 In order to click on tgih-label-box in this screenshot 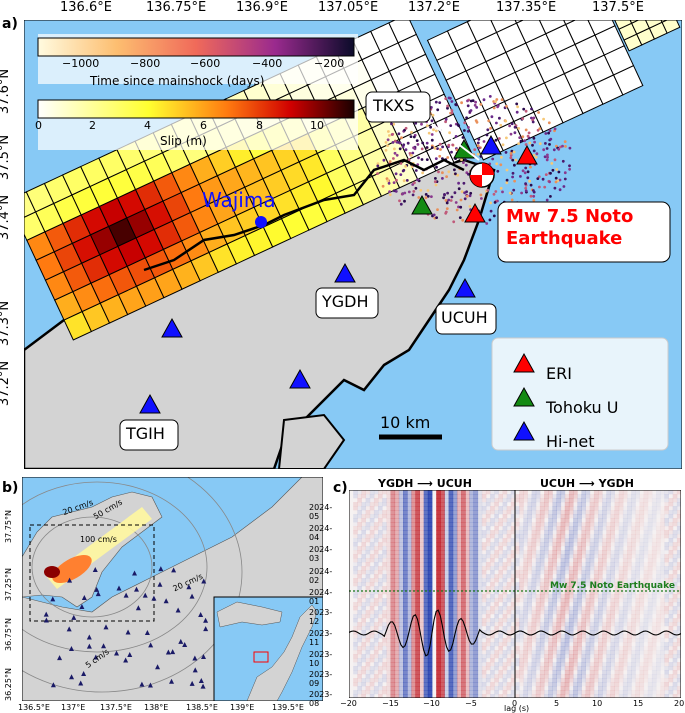, I will do `click(149, 435)`.